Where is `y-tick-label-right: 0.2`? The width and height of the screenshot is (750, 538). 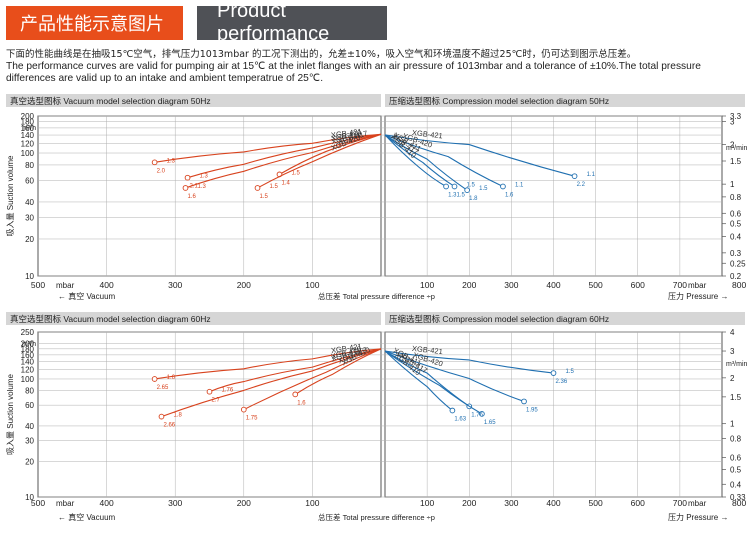 y-tick-label-right: 0.2 is located at coordinates (736, 276).